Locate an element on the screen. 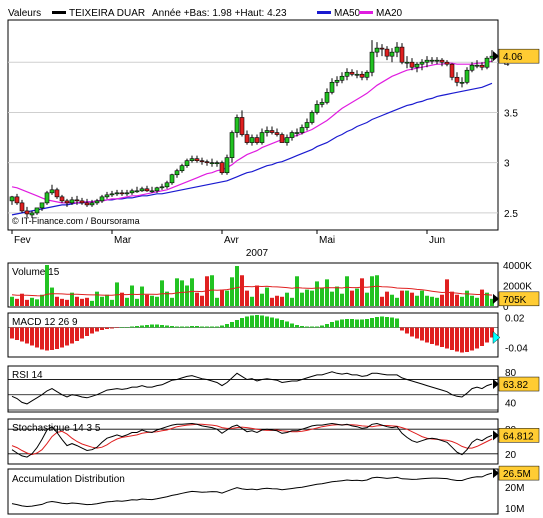 The image size is (543, 518). accumulation-path is located at coordinates (252, 490).